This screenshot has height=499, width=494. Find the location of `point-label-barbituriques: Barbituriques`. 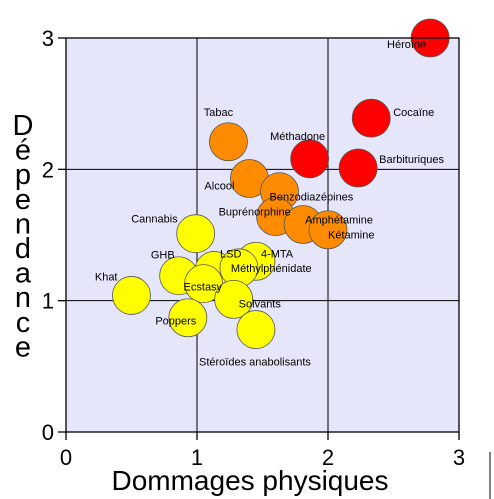

point-label-barbituriques: Barbituriques is located at coordinates (411, 160).